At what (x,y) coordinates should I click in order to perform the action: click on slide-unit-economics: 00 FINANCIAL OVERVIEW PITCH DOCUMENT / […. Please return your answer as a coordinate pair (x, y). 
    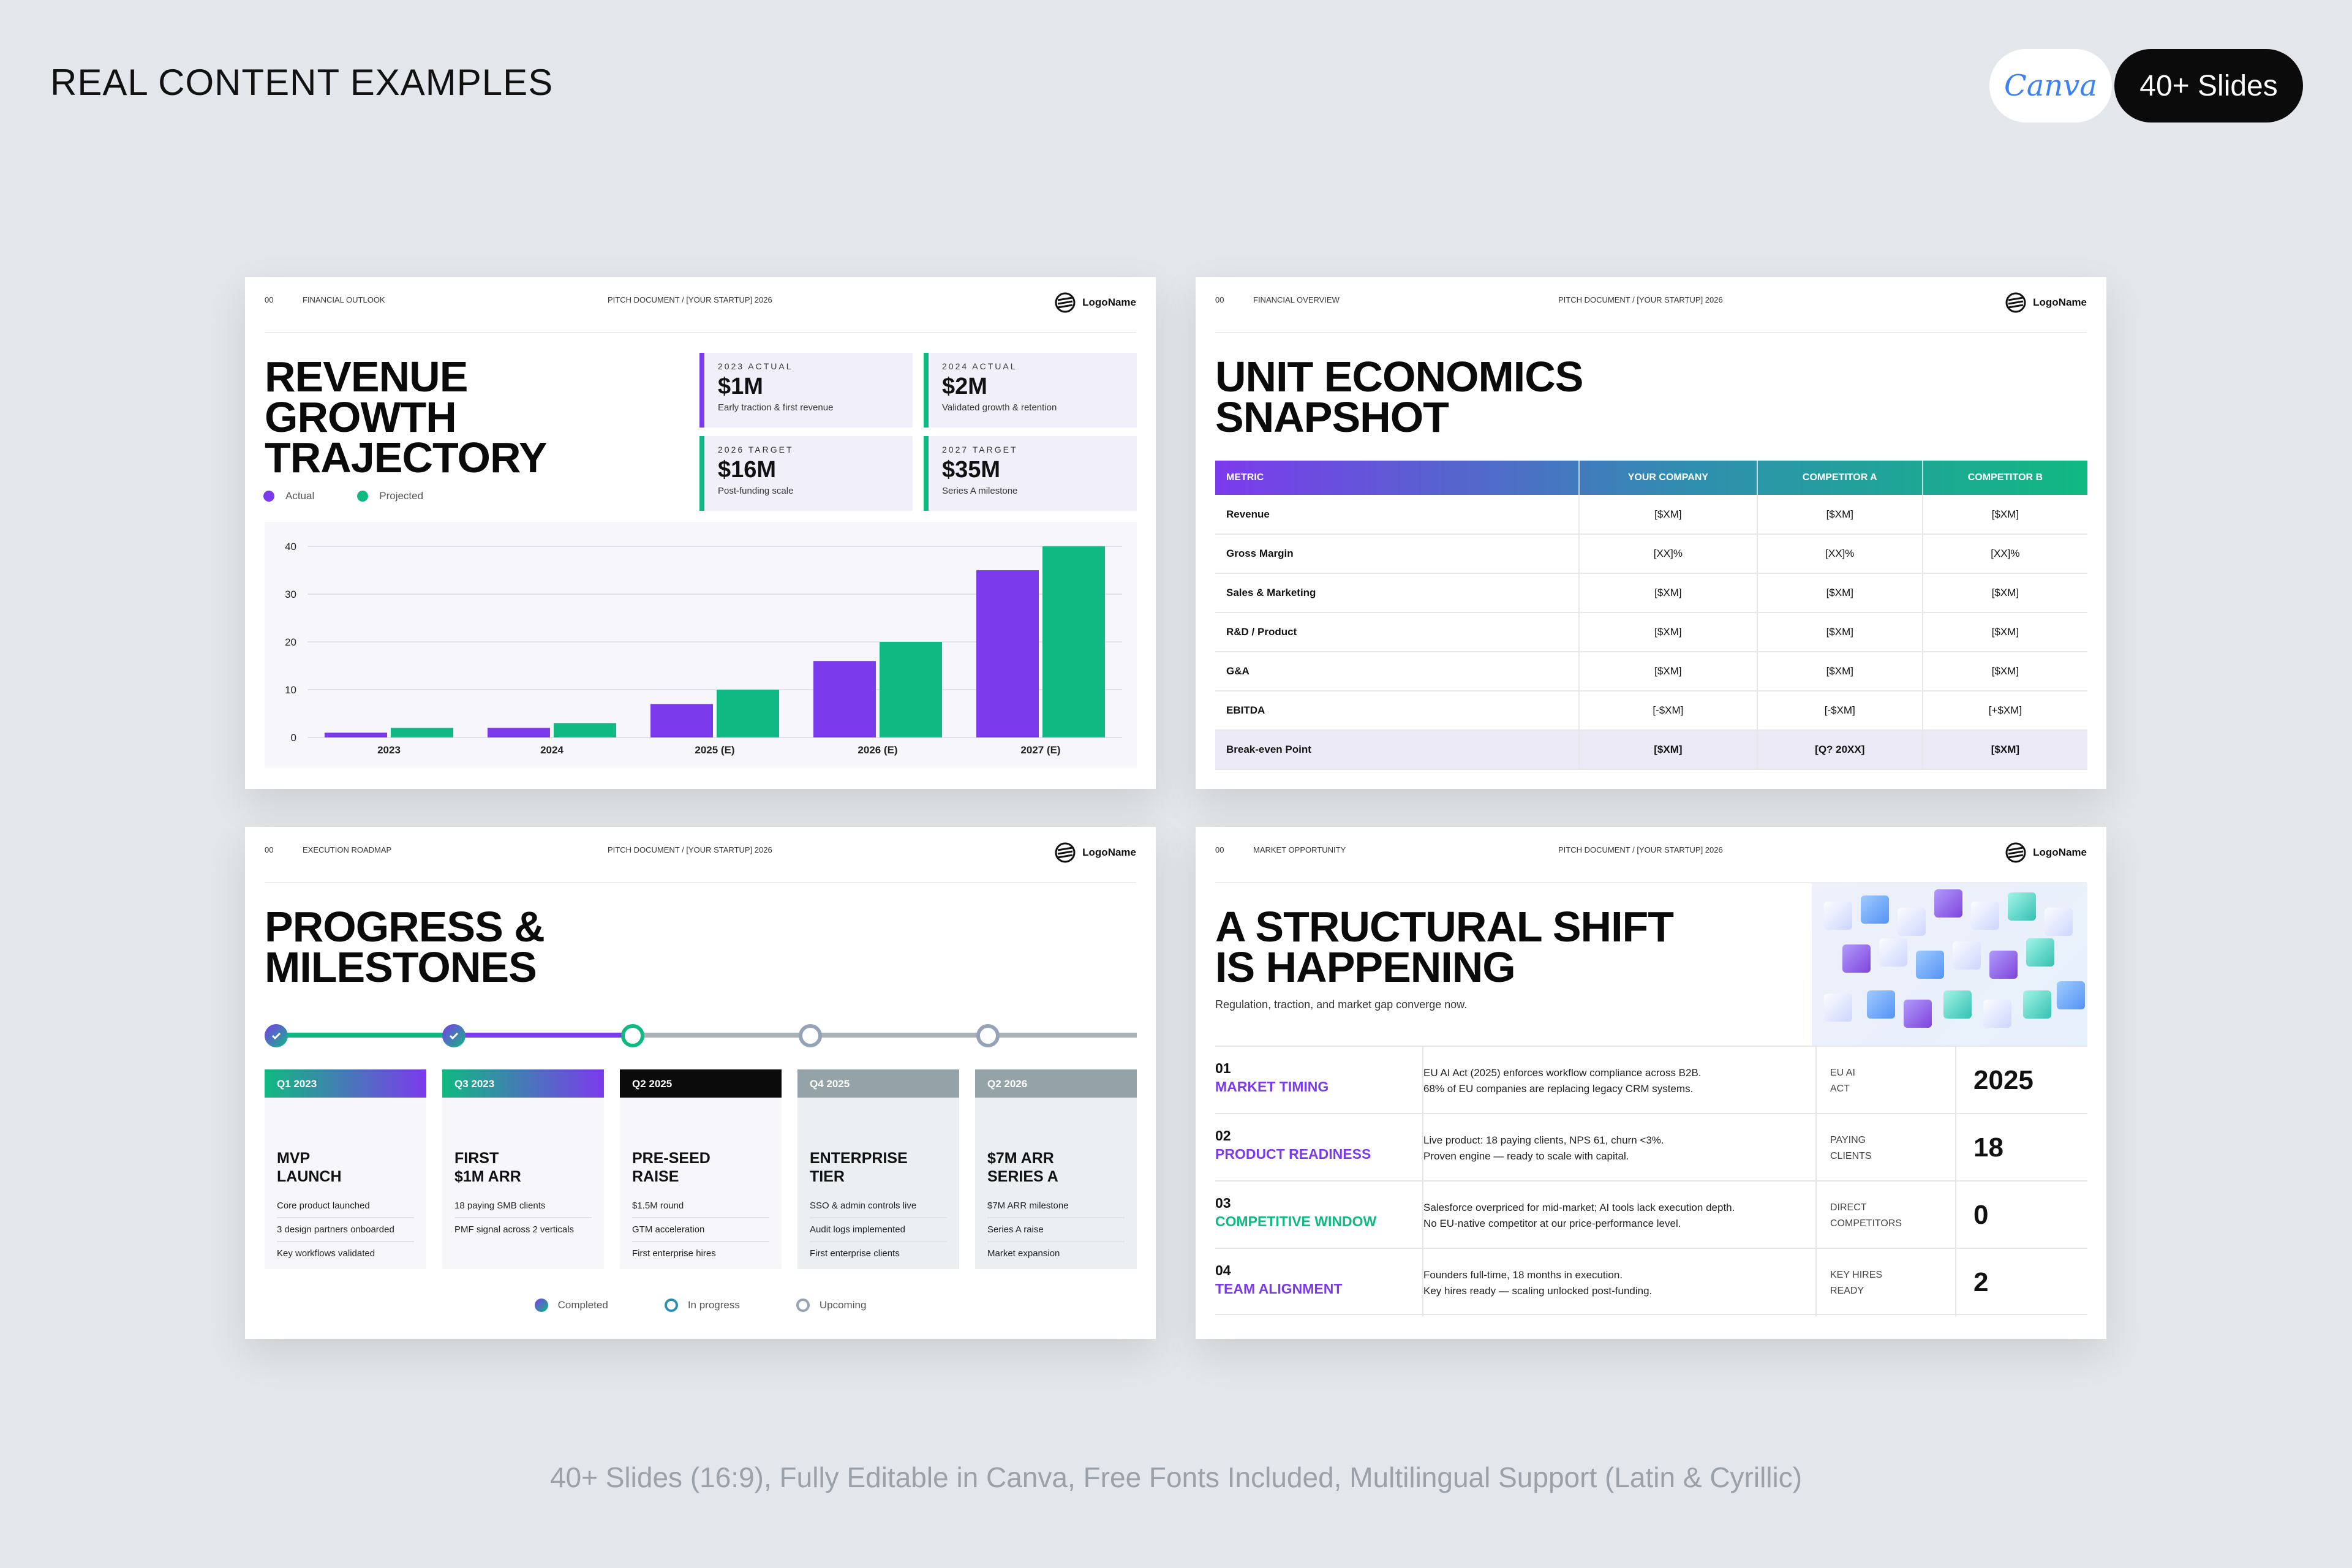
    Looking at the image, I should click on (1651, 533).